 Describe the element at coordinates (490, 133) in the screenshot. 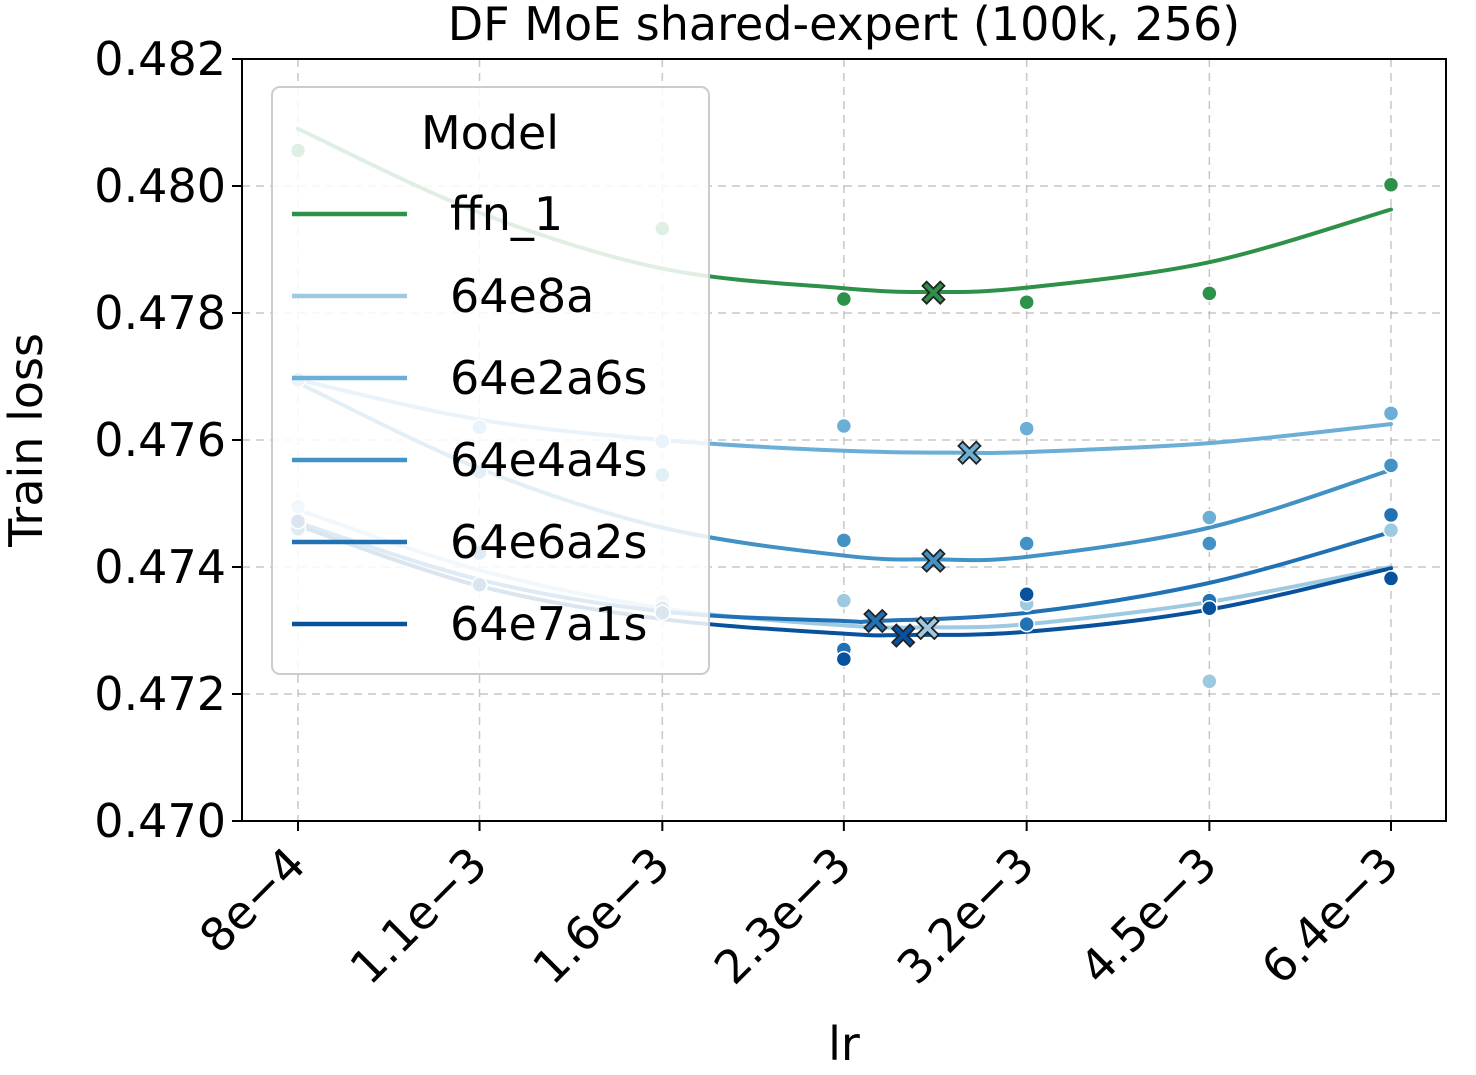

I see `legend-title: Model` at that location.